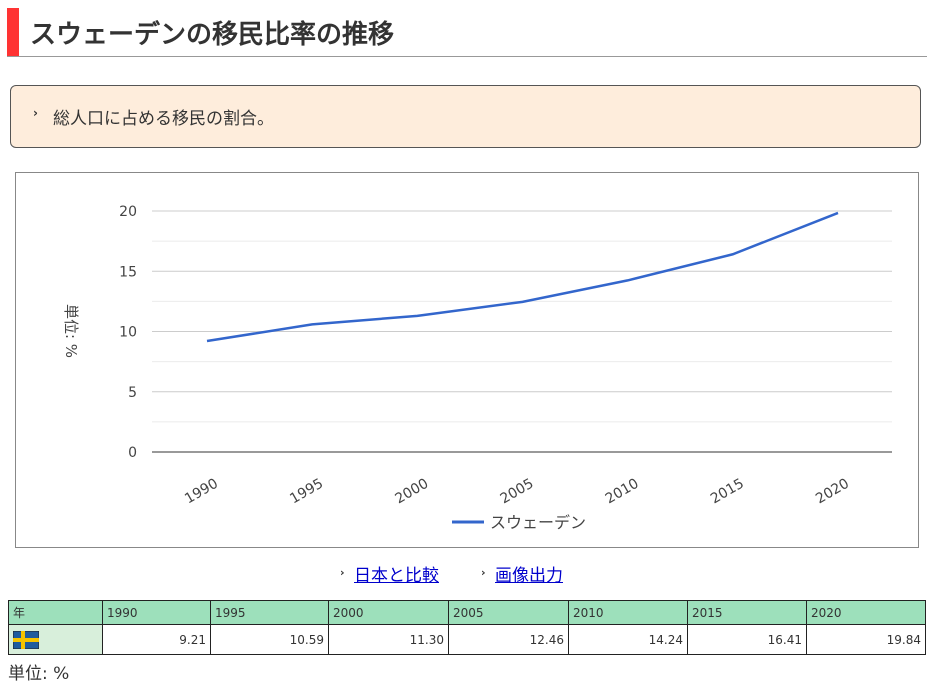 The width and height of the screenshot is (936, 686). What do you see at coordinates (201, 492) in the screenshot?
I see `x-tick-label: 1990` at bounding box center [201, 492].